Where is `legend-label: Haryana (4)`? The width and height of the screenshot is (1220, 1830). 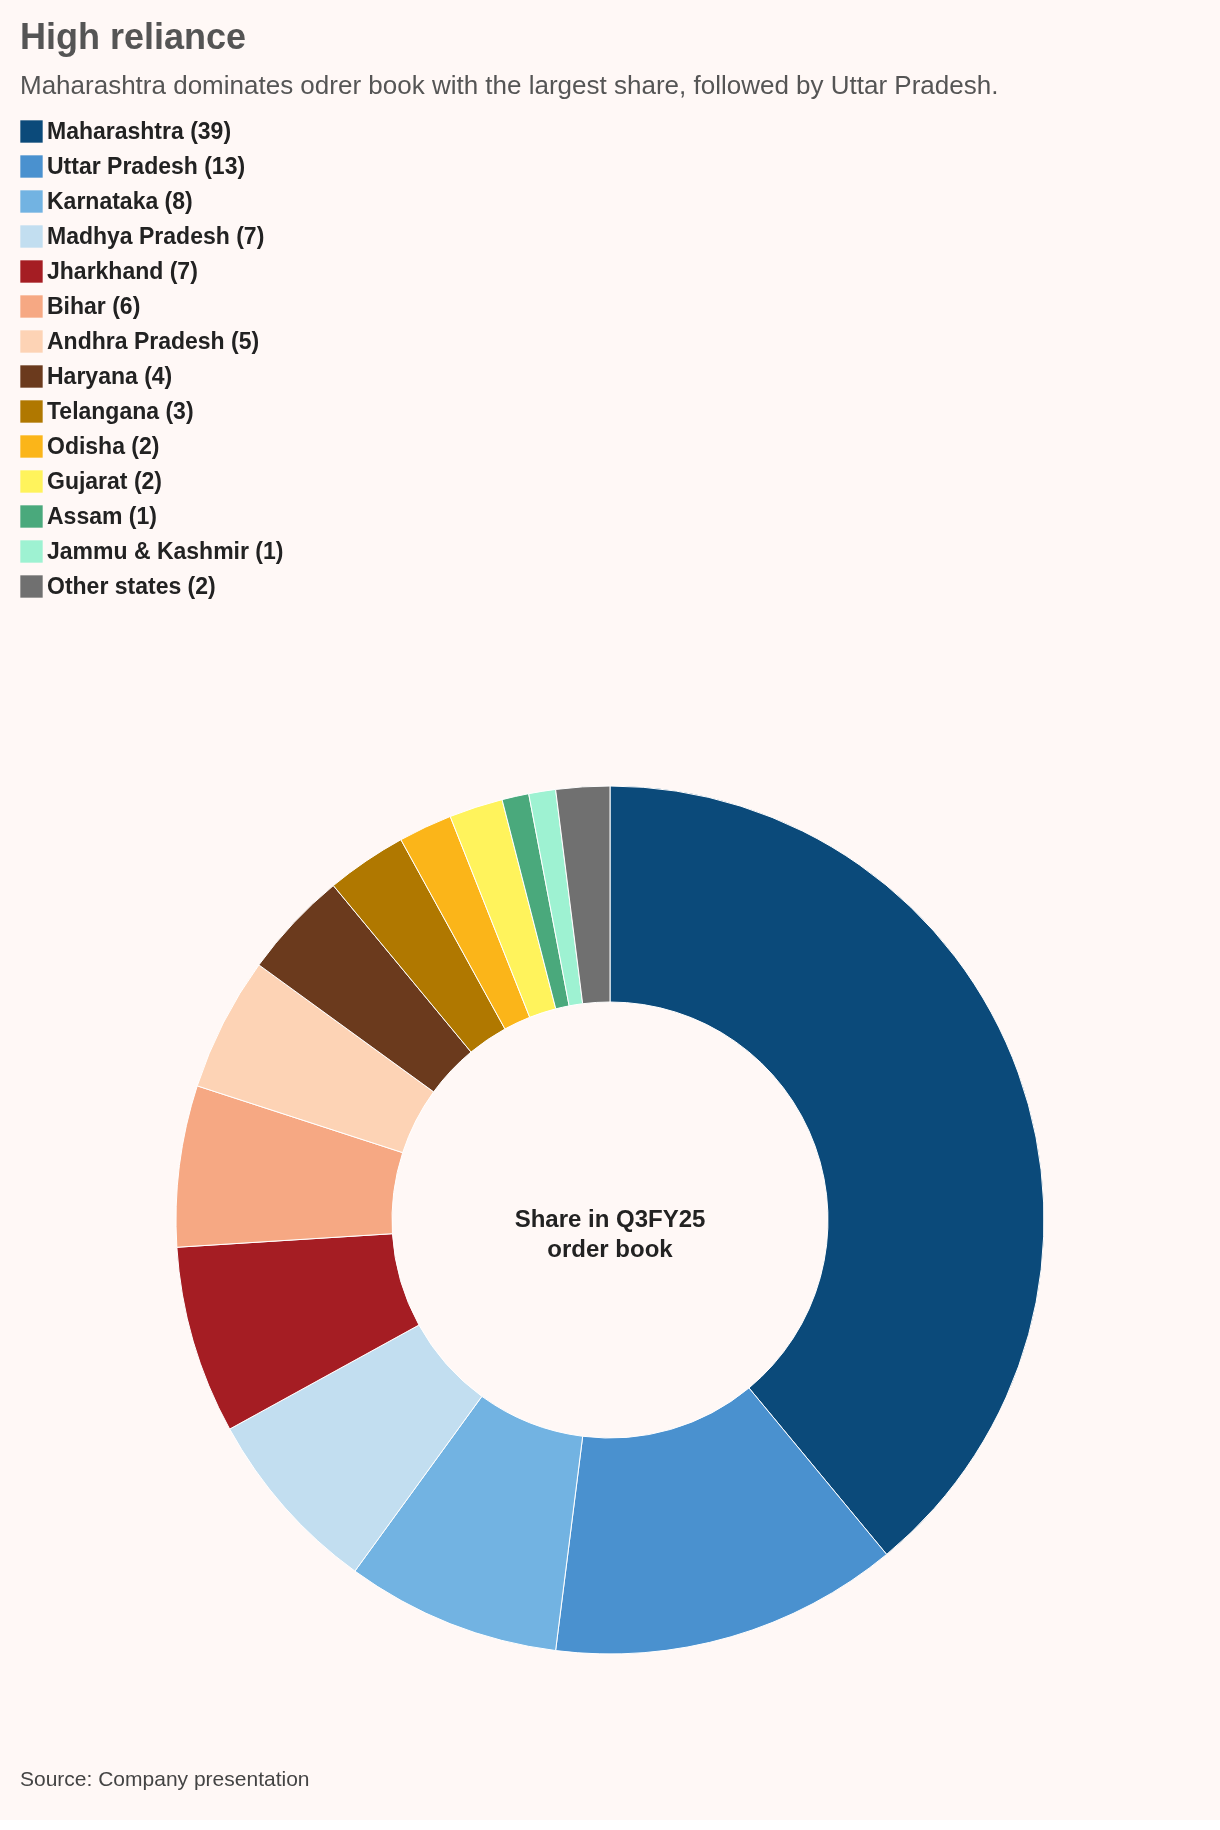 legend-label: Haryana (4) is located at coordinates (110, 375).